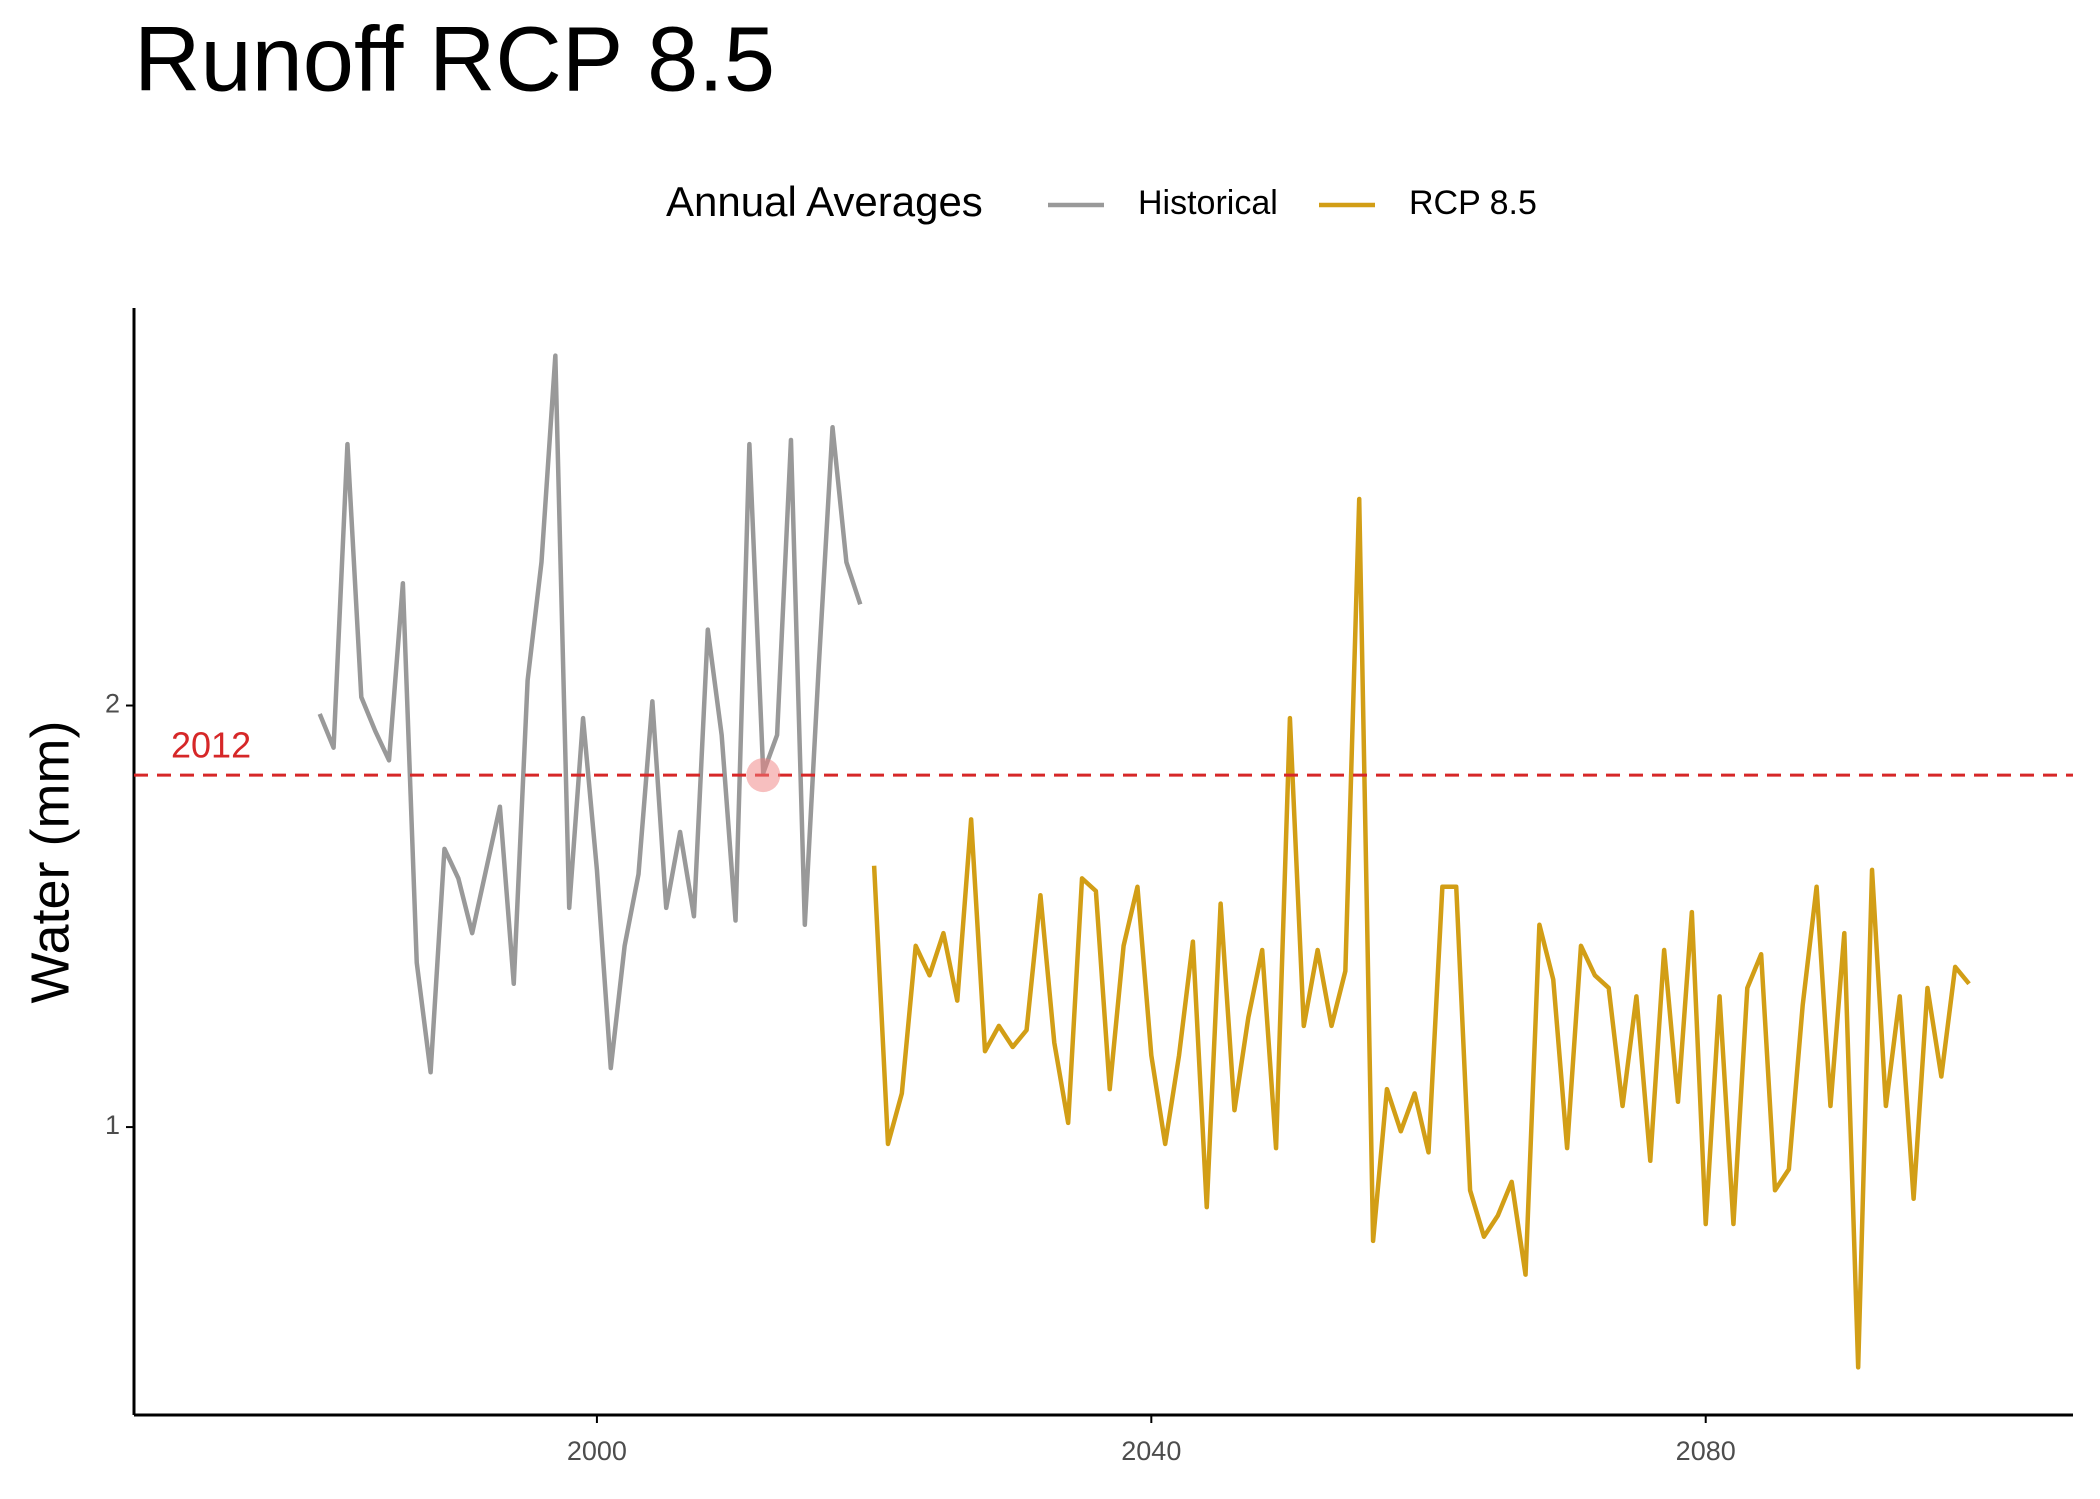 This screenshot has height=1499, width=2100. I want to click on series-line, so click(590, 714).